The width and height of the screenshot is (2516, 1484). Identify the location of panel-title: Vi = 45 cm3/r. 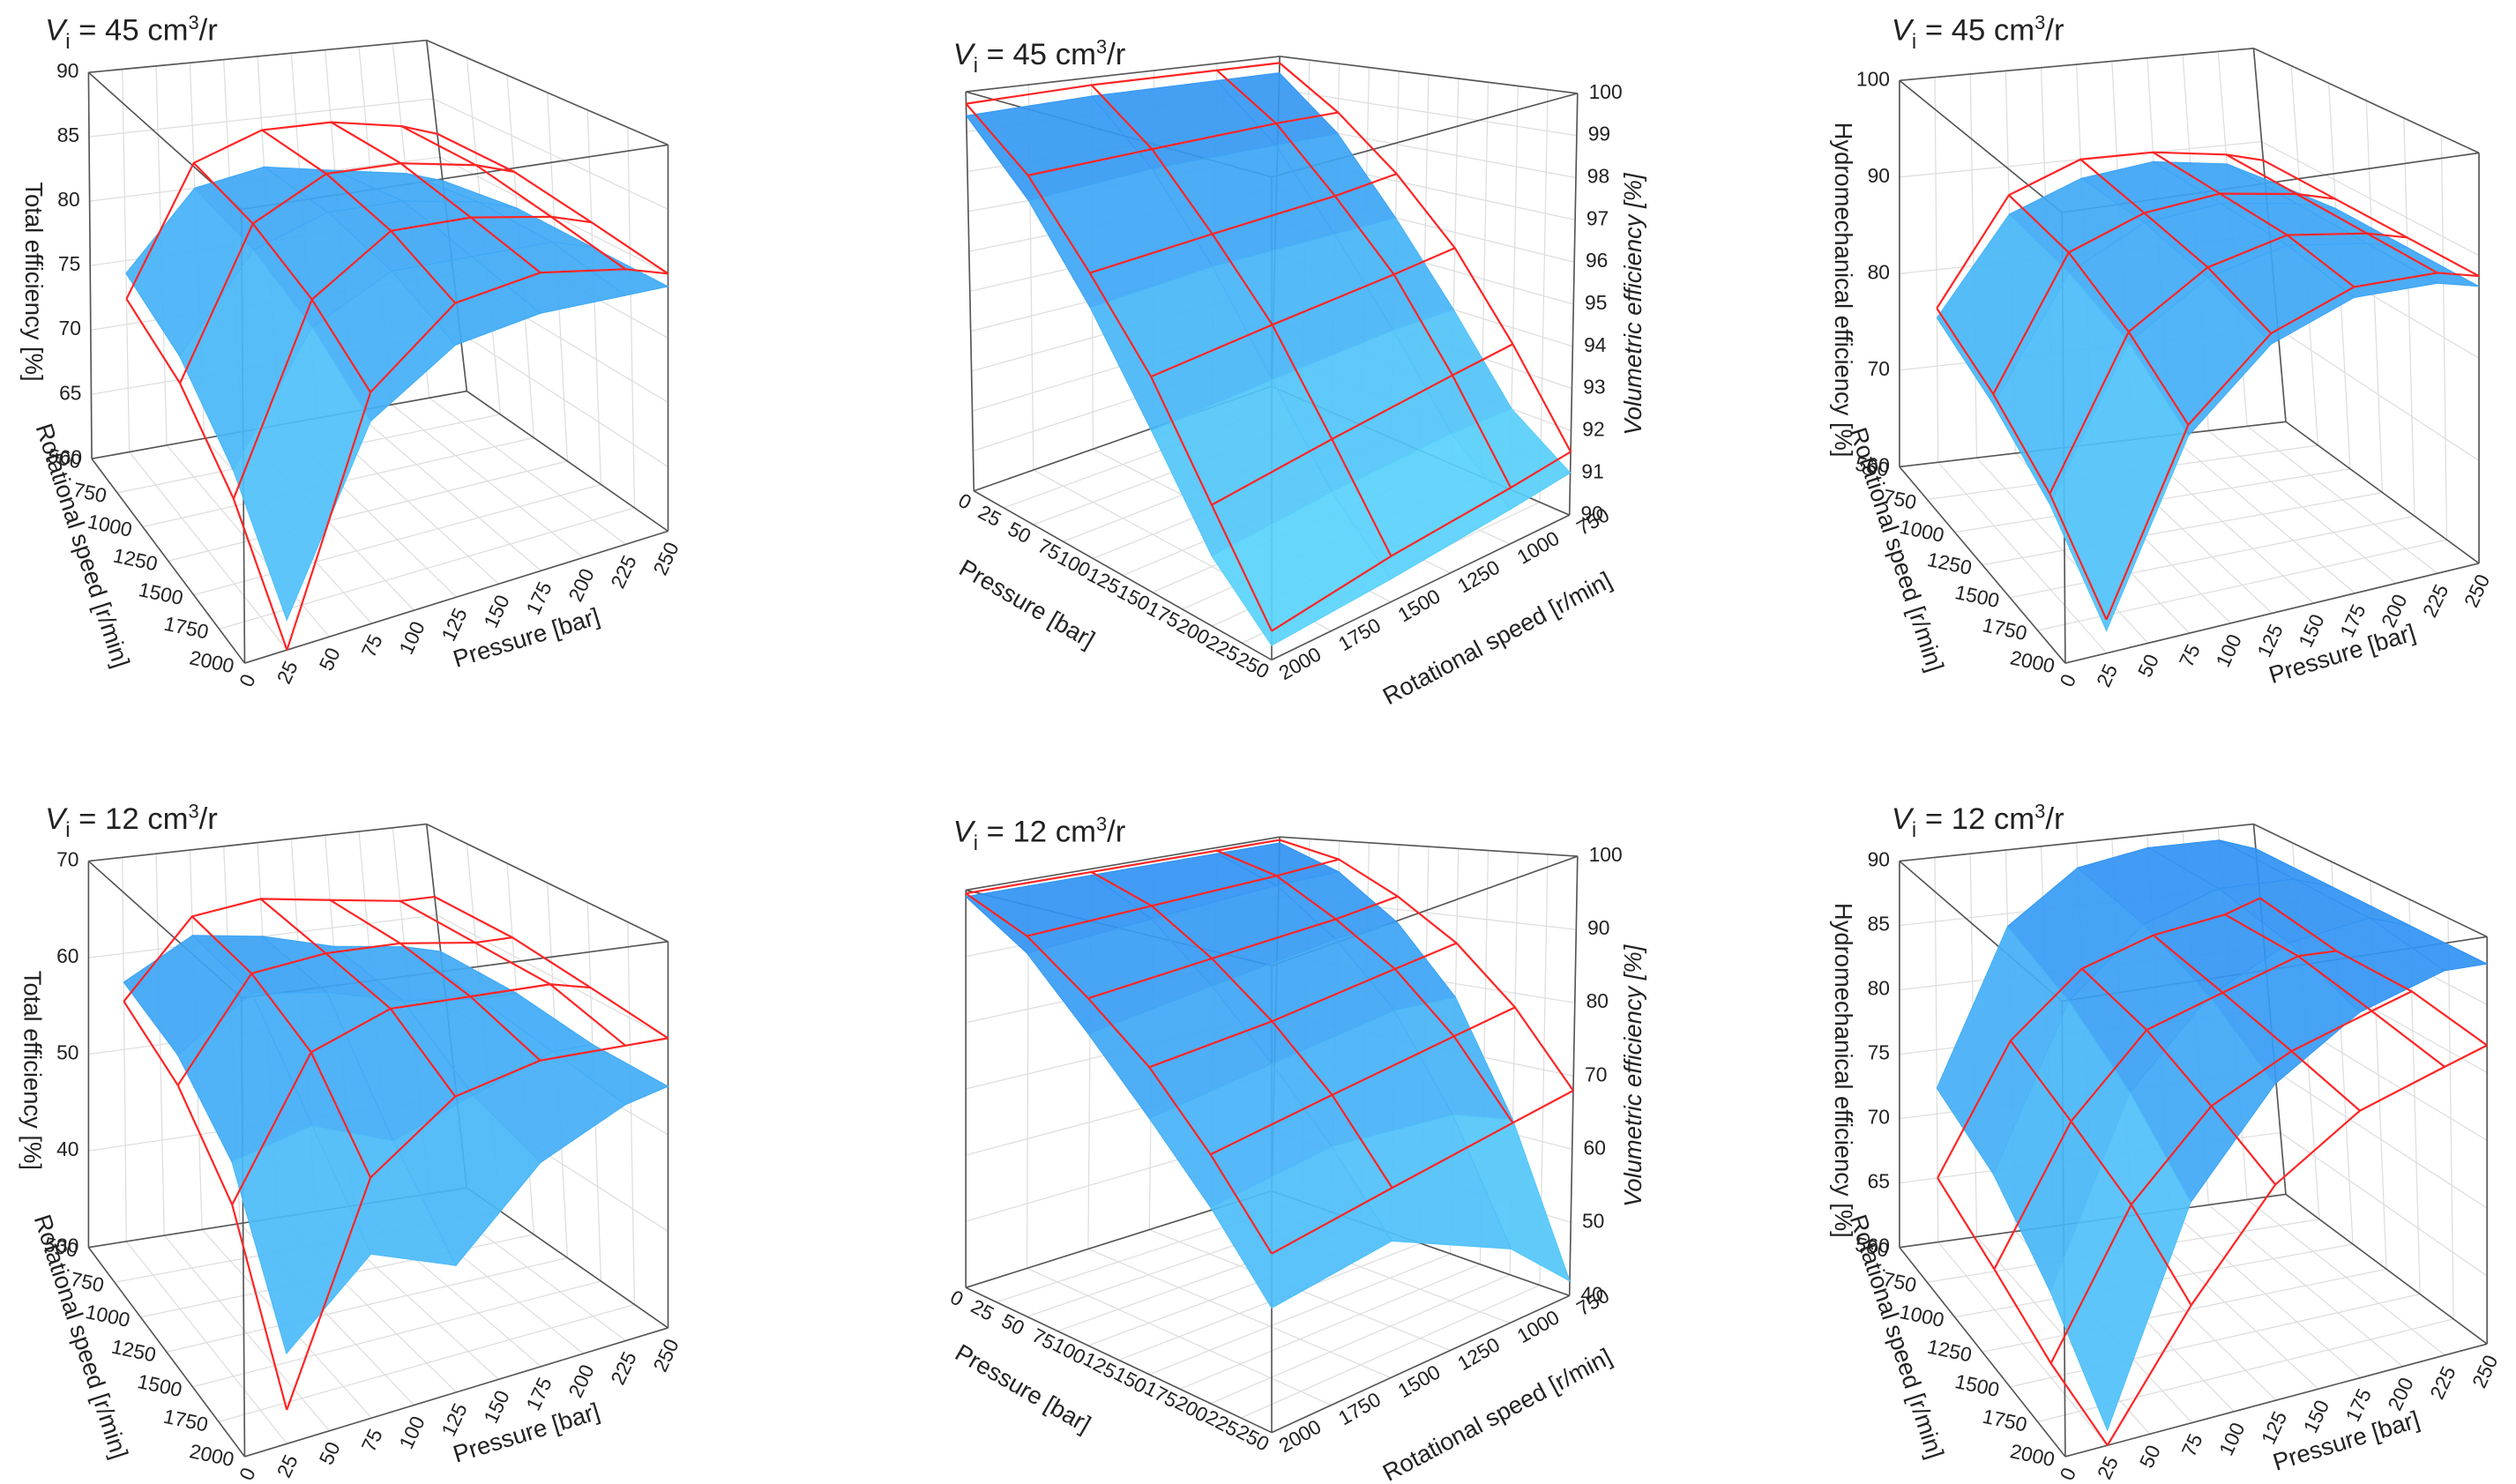
(1039, 57).